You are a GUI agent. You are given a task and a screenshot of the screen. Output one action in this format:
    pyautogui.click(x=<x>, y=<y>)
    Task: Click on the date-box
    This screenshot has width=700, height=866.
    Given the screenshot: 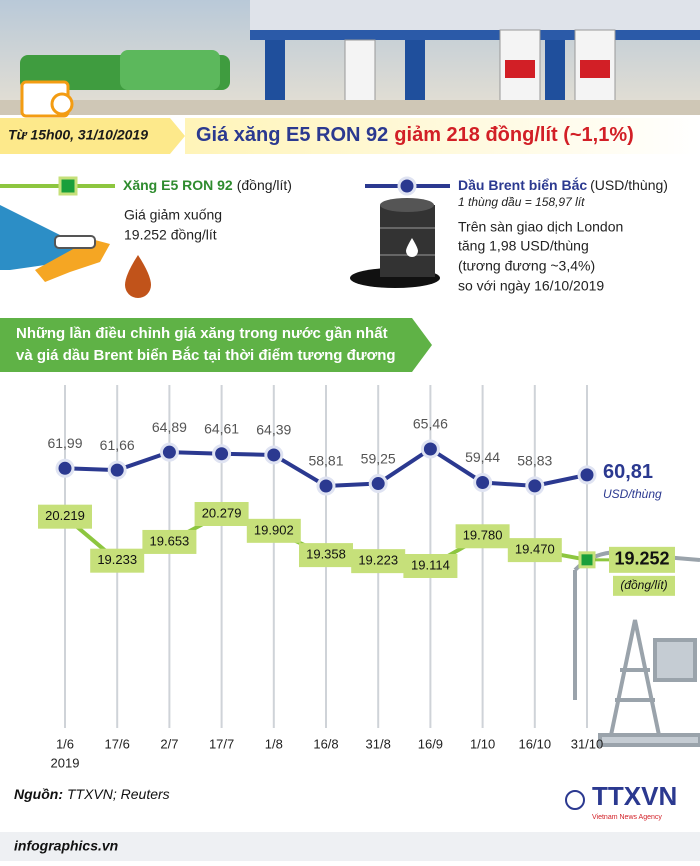 What is the action you would take?
    pyautogui.click(x=92, y=136)
    